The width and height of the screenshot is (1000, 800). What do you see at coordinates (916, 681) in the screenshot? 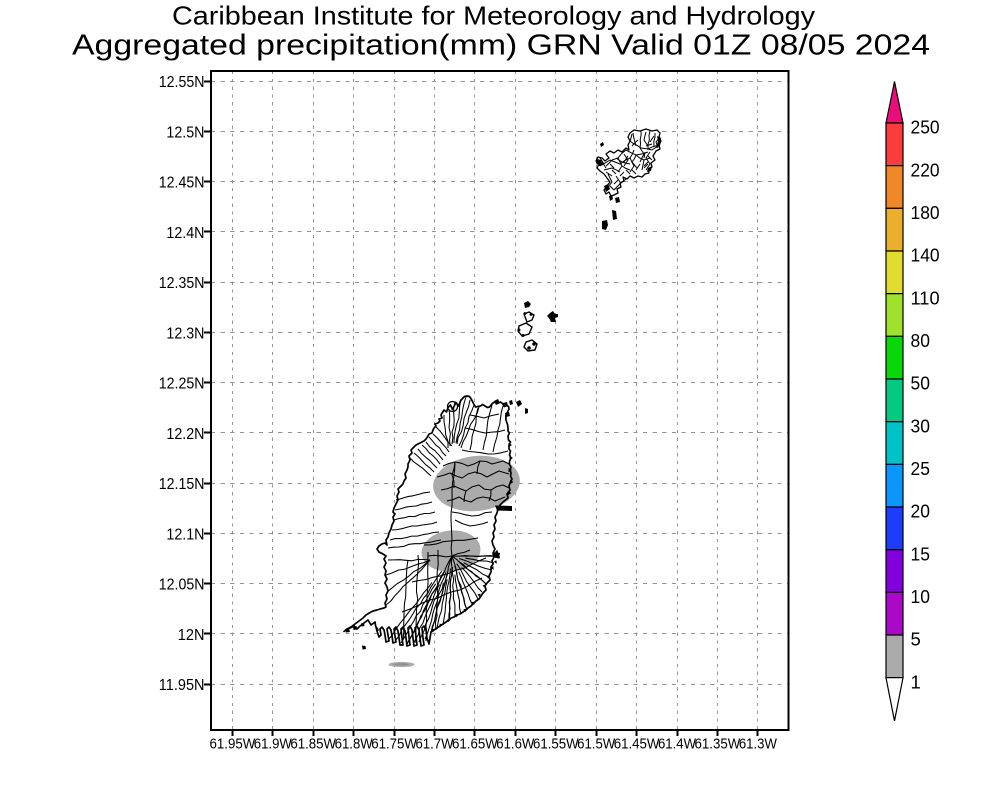
I see `svg-text: 1` at bounding box center [916, 681].